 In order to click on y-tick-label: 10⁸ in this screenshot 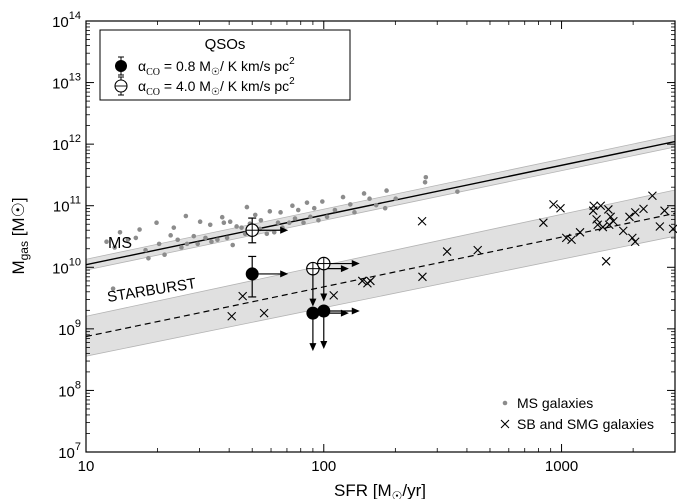, I will do `click(69, 389)`.